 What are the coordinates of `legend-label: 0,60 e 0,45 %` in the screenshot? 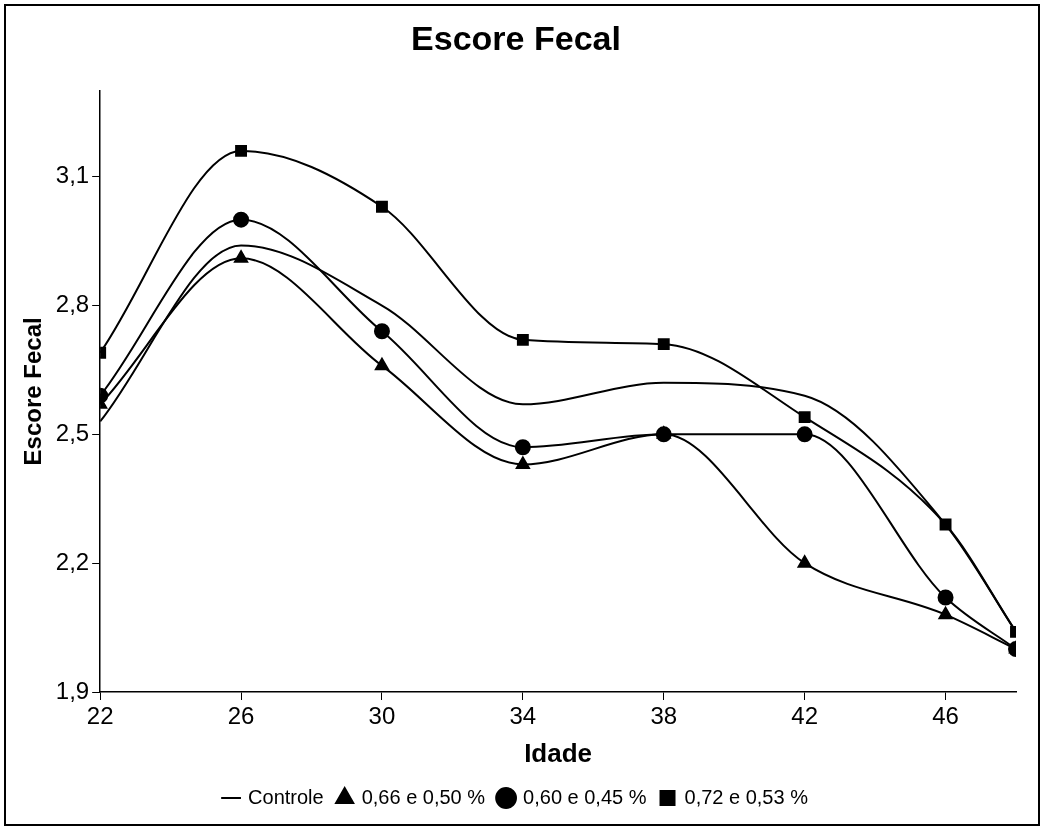 It's located at (585, 796).